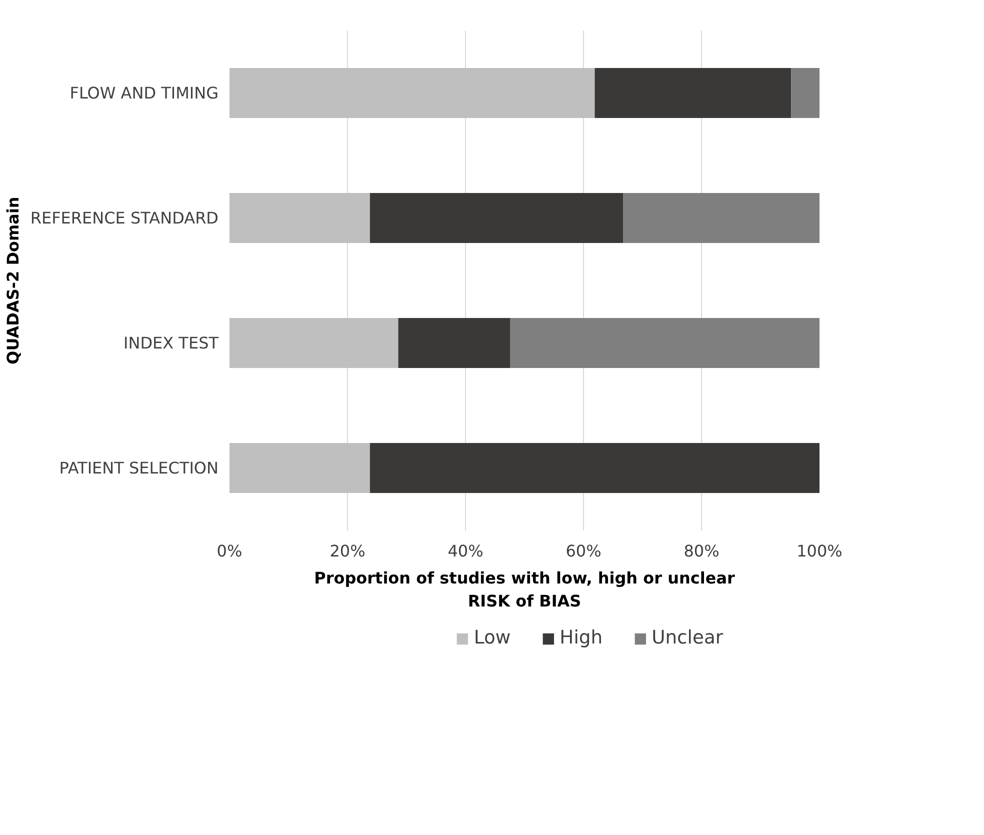  What do you see at coordinates (144, 93) in the screenshot?
I see `y-tick-label: FLOW AND TIMING` at bounding box center [144, 93].